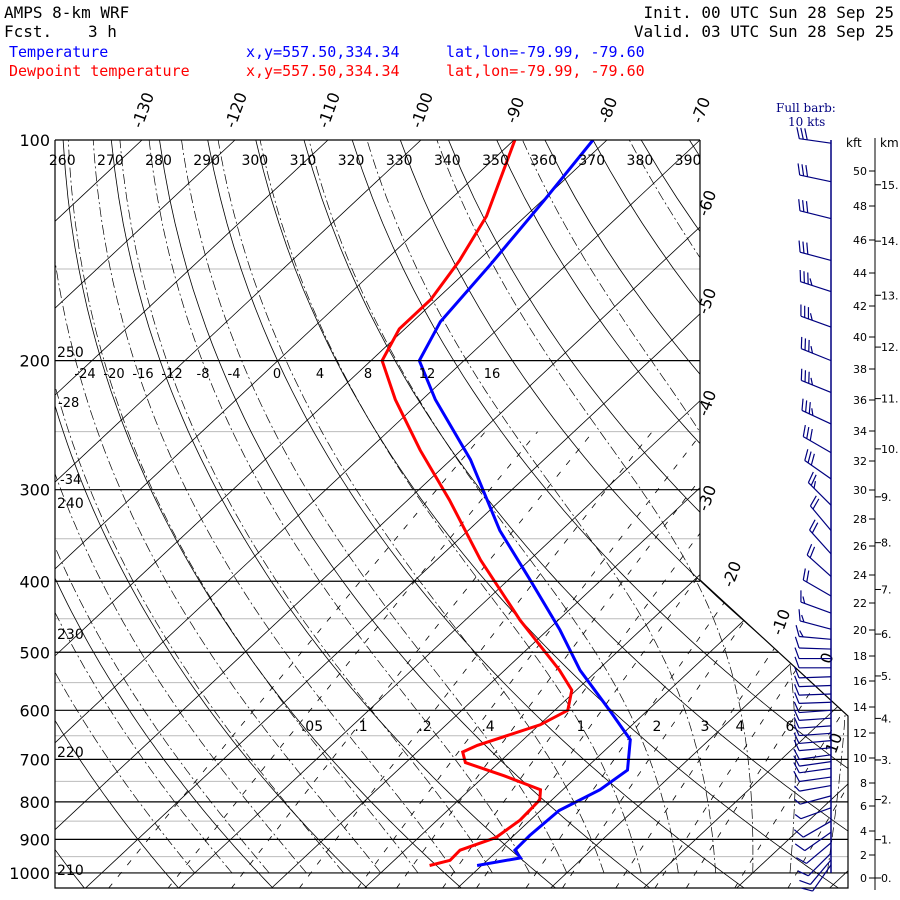  Describe the element at coordinates (492, 374) in the screenshot. I see `moist-adiabat-label: 16` at that location.